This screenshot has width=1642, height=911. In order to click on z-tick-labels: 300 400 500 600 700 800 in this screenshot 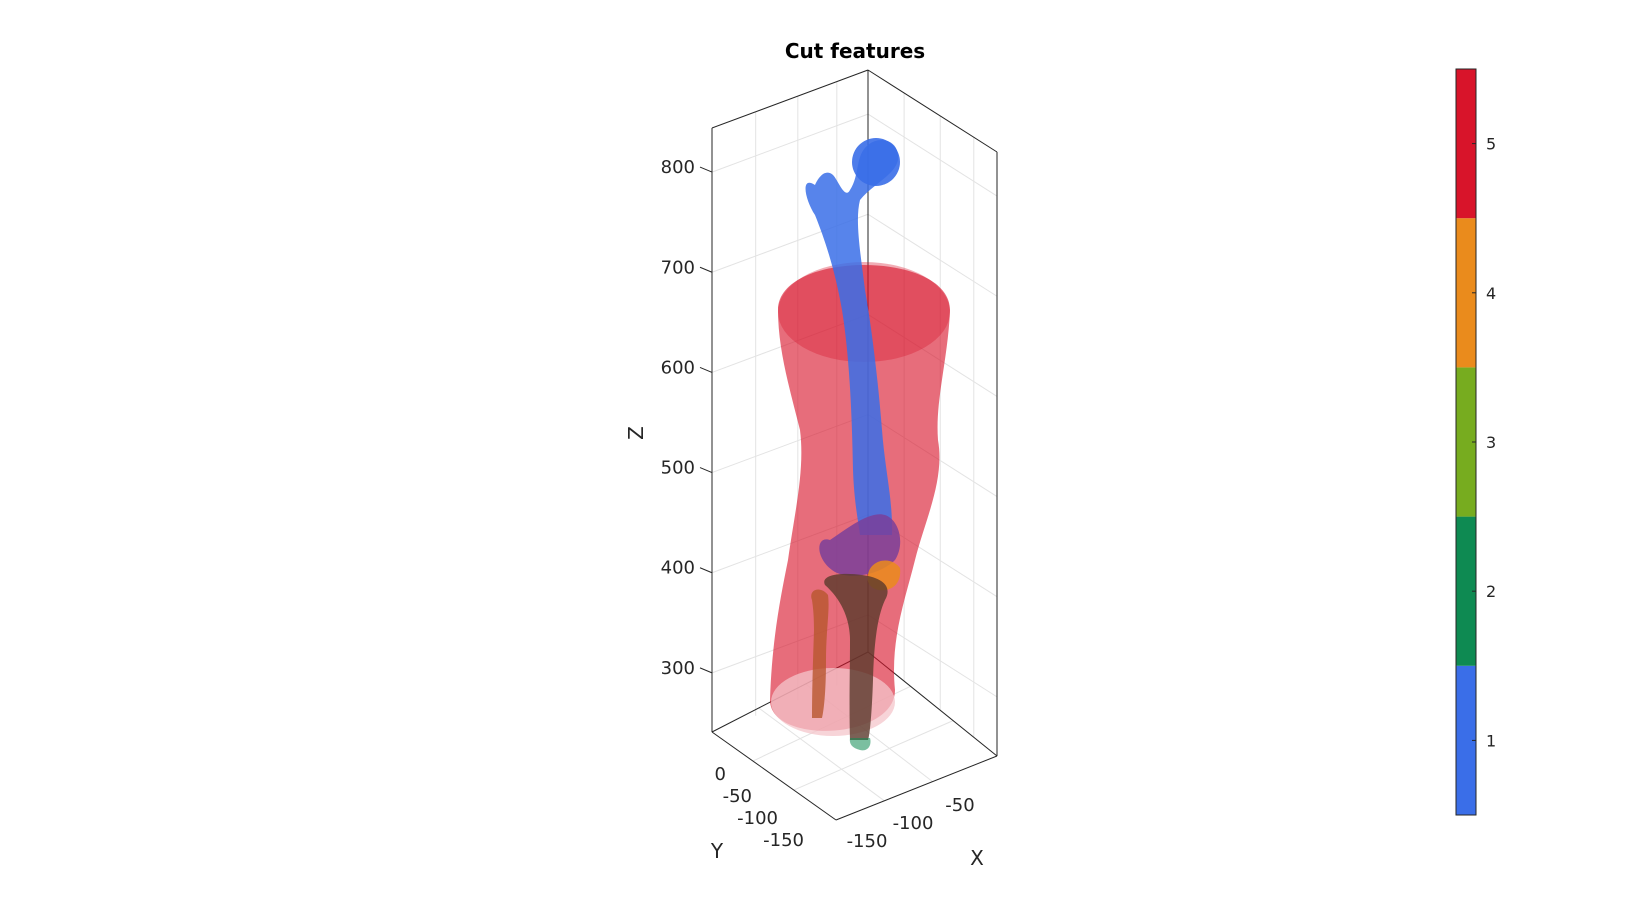, I will do `click(687, 418)`.